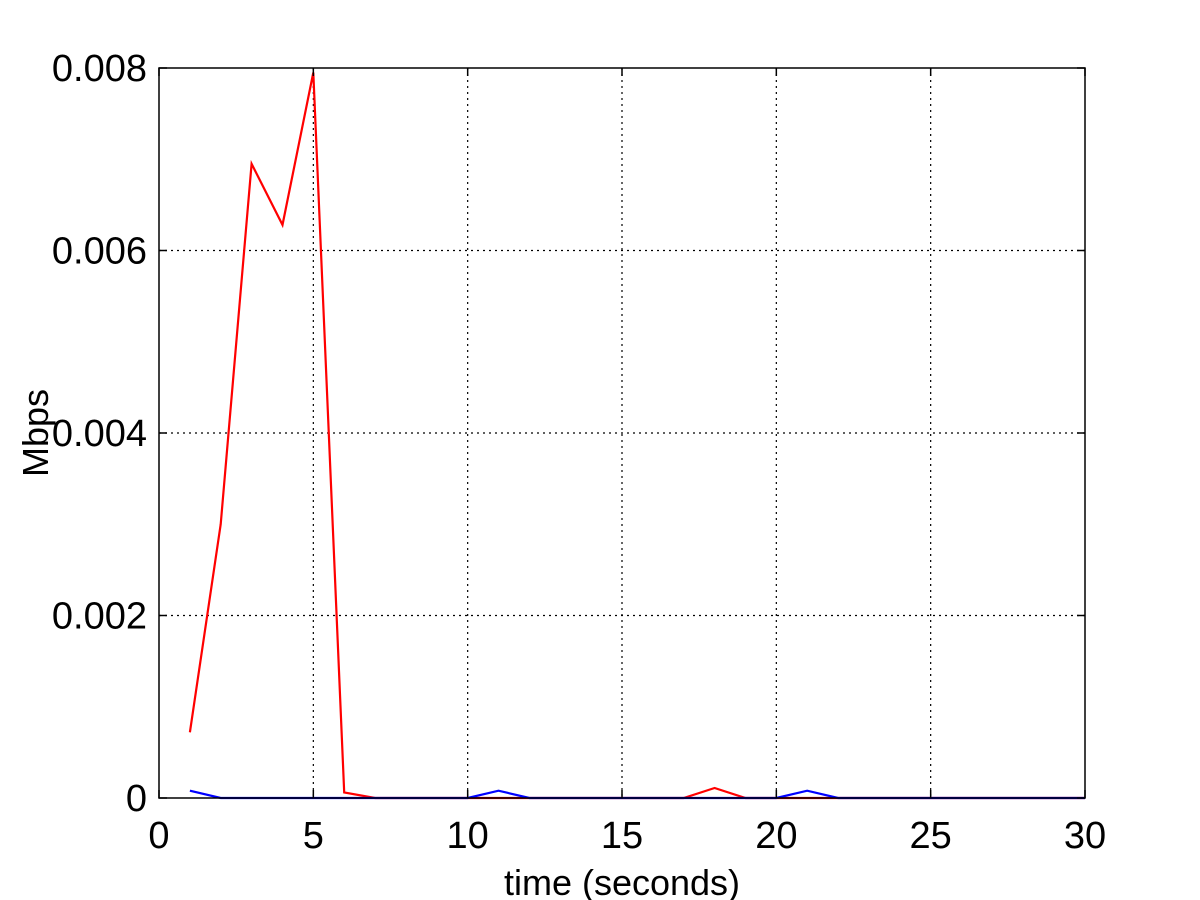  Describe the element at coordinates (931, 836) in the screenshot. I see `x-tick-label: 25` at that location.